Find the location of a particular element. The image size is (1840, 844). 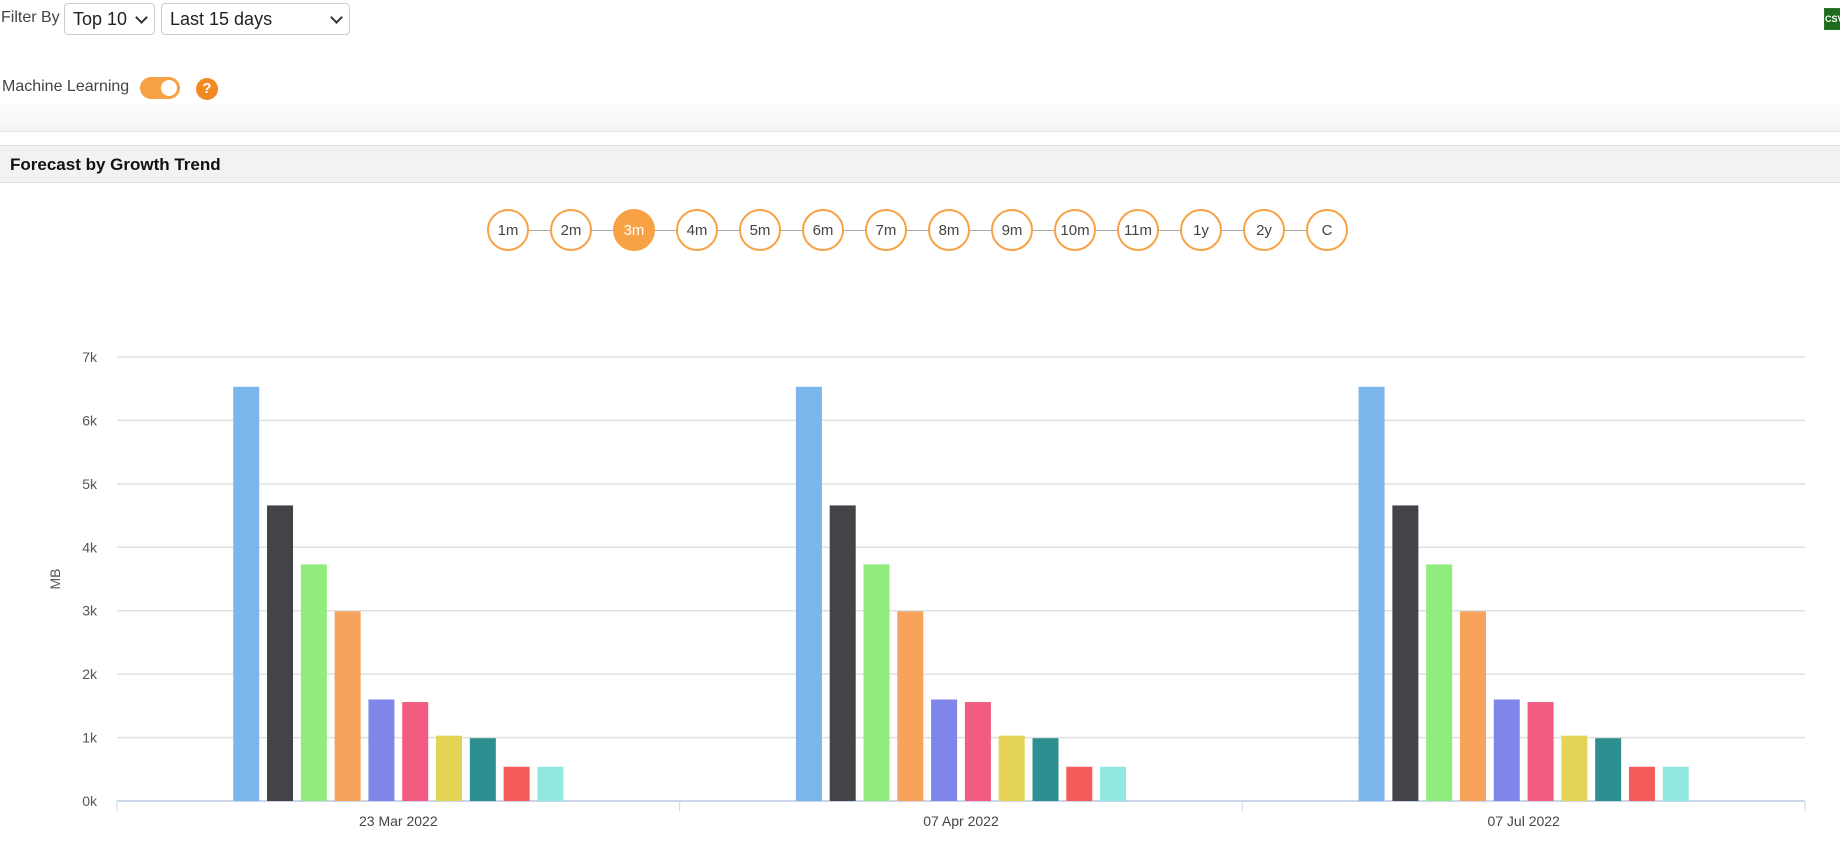

y-tick-label: 5k is located at coordinates (90, 484).